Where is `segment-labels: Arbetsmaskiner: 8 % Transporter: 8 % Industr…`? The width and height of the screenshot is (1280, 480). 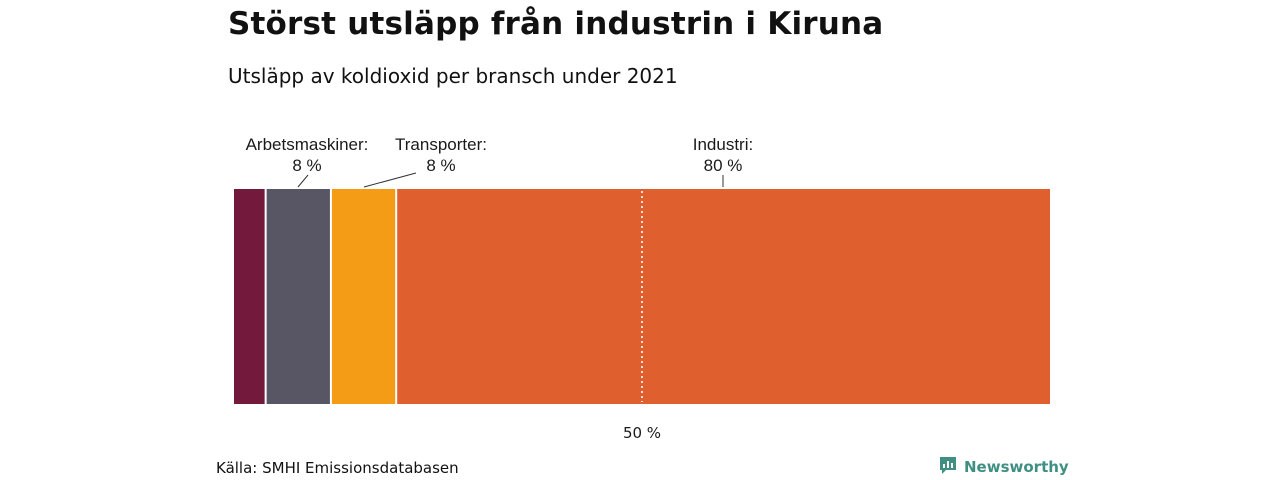 segment-labels: Arbetsmaskiner: 8 % Transporter: 8 % Industr… is located at coordinates (500, 155).